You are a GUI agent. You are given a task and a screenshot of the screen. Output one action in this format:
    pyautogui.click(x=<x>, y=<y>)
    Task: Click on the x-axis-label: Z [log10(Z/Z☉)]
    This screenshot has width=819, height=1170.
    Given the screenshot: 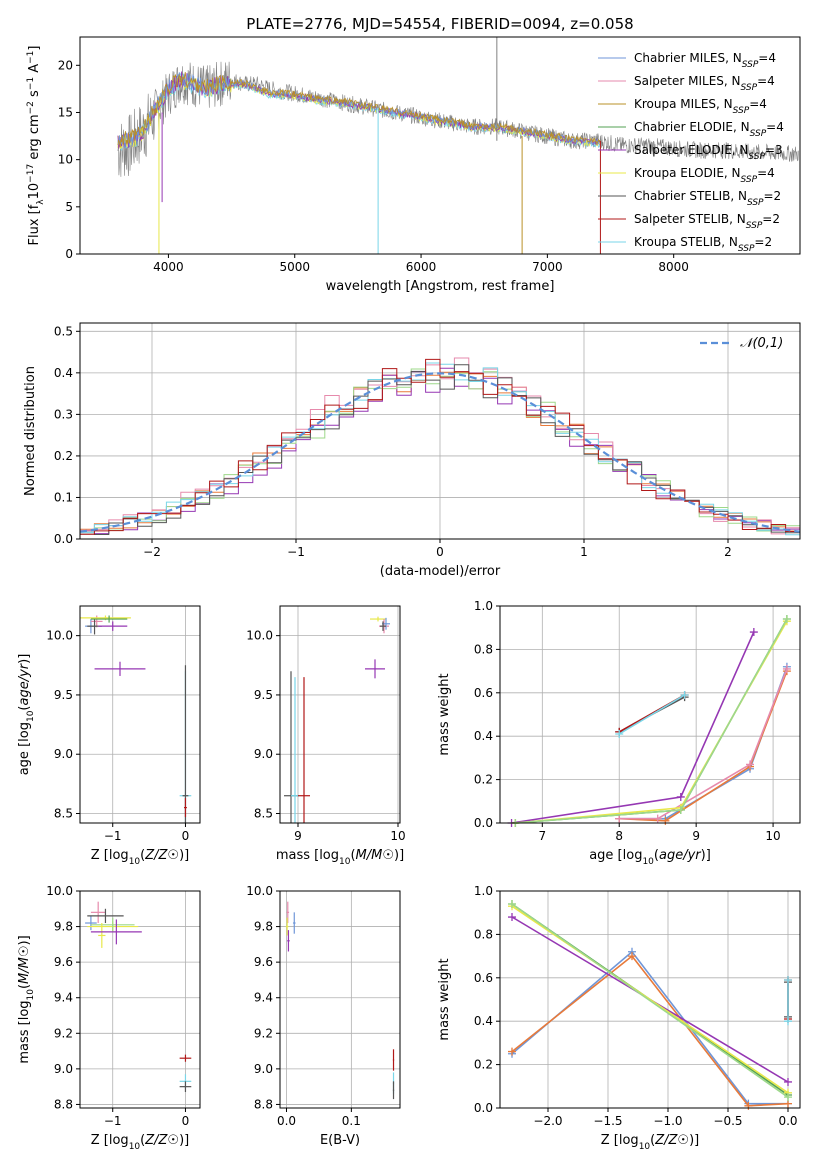 What is the action you would take?
    pyautogui.click(x=140, y=1142)
    